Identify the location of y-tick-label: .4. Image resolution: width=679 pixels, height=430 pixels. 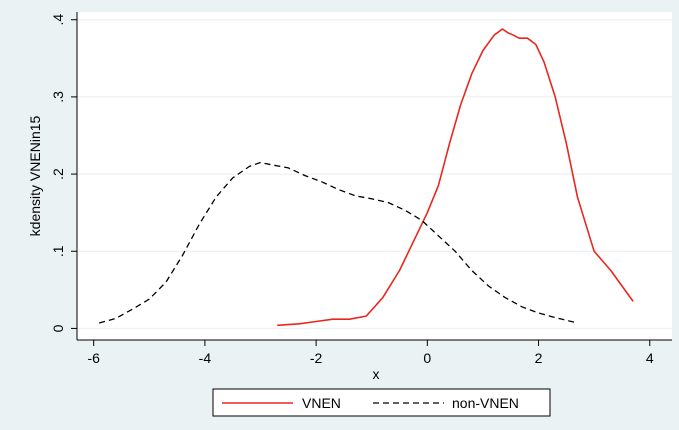
(58, 20).